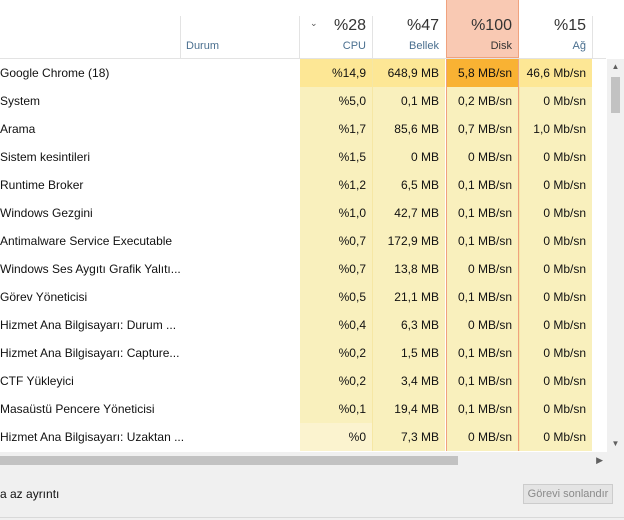 The width and height of the screenshot is (624, 520). What do you see at coordinates (424, 46) in the screenshot?
I see `memory-label: Bellek` at bounding box center [424, 46].